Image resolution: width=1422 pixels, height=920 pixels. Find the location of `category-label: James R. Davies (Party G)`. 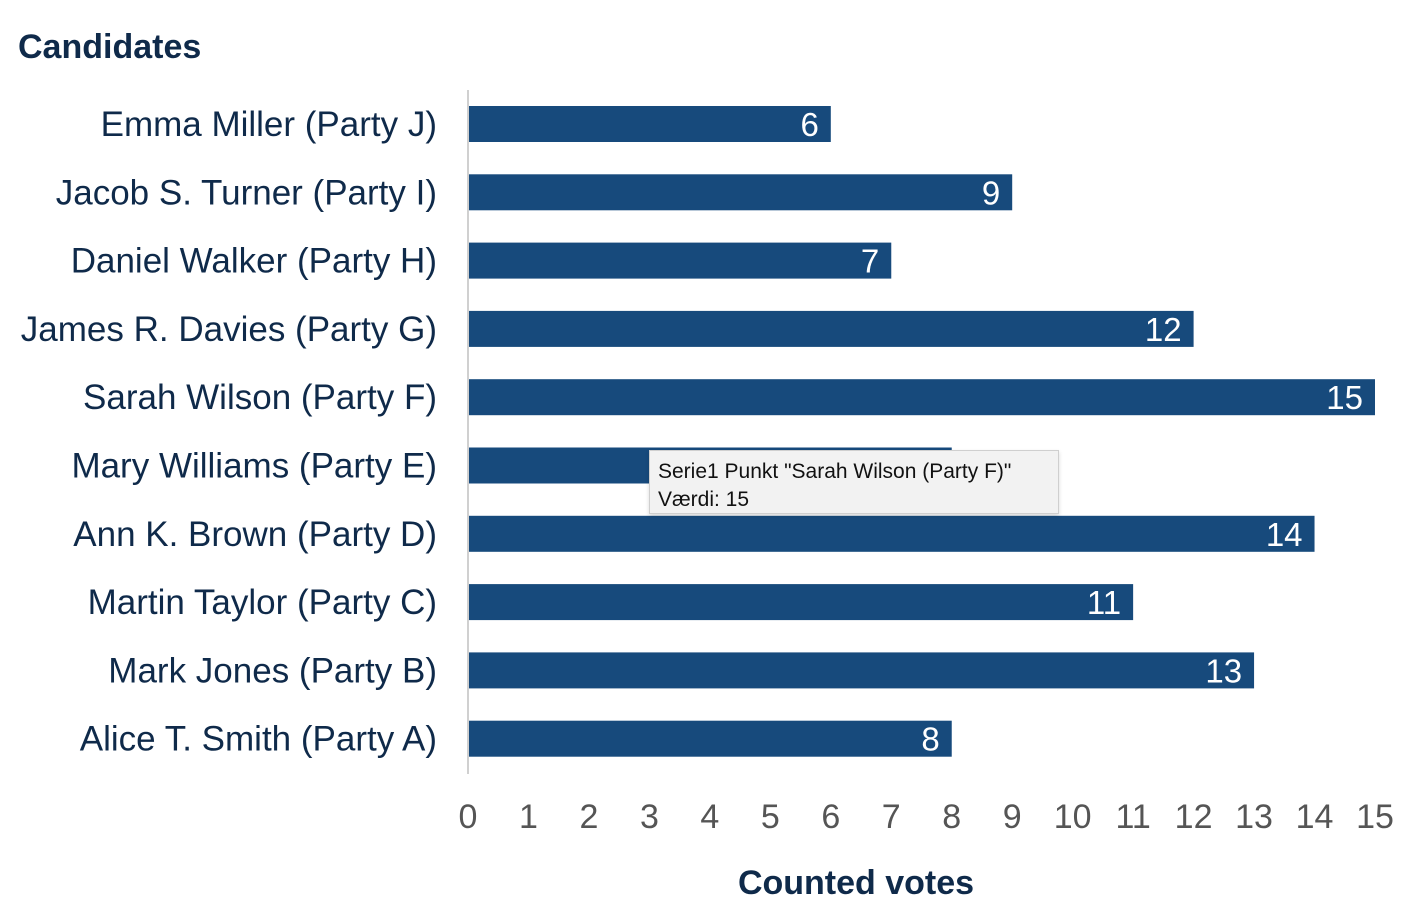

category-label: James R. Davies (Party G) is located at coordinates (229, 329).